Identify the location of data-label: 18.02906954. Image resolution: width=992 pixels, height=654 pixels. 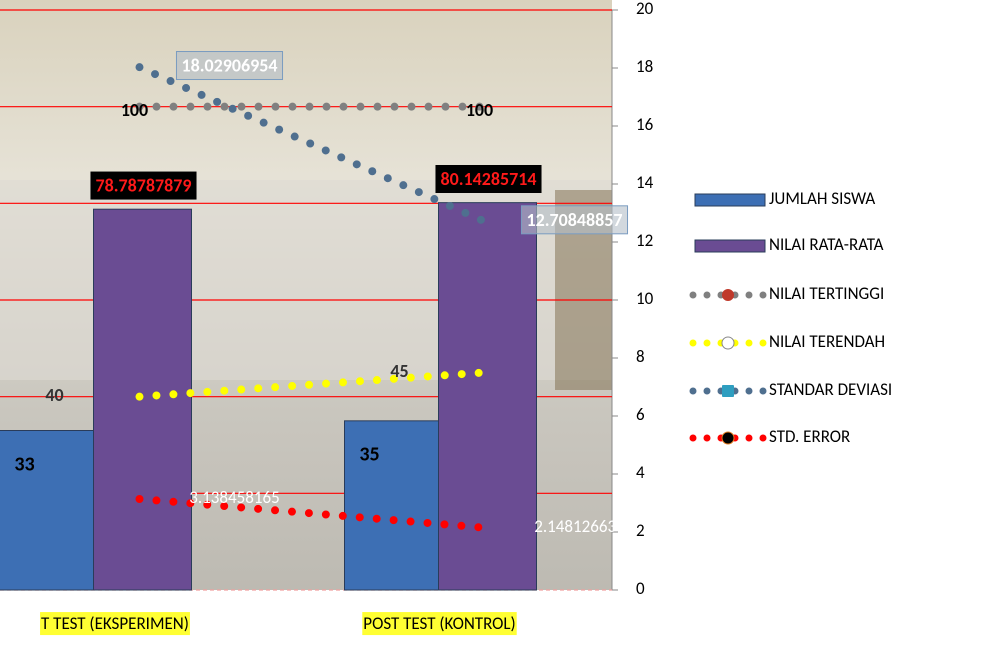
(229, 66).